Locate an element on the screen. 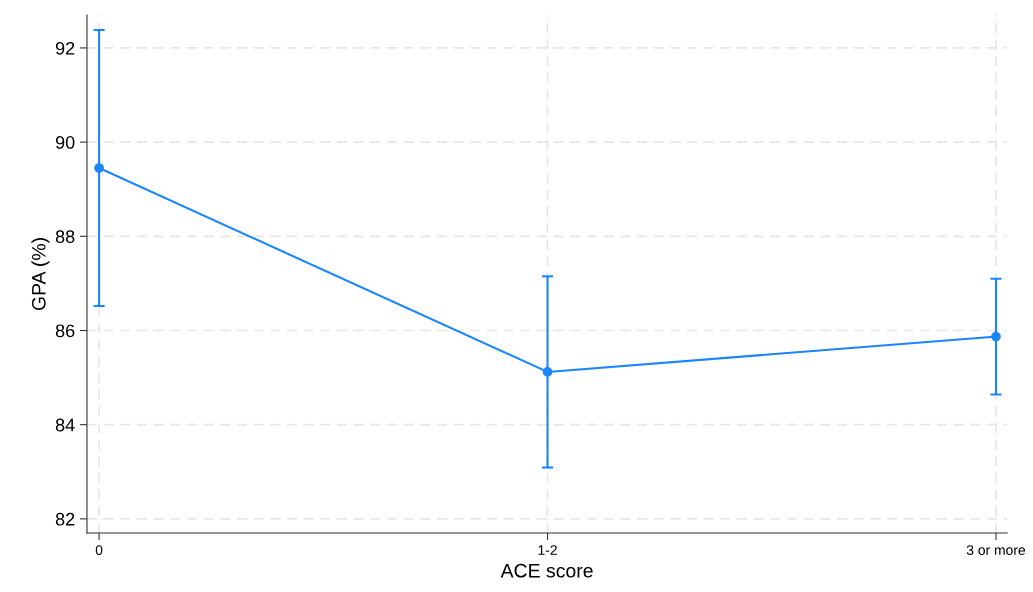 This screenshot has width=1033, height=592. y-tick-label: 88 is located at coordinates (65, 237).